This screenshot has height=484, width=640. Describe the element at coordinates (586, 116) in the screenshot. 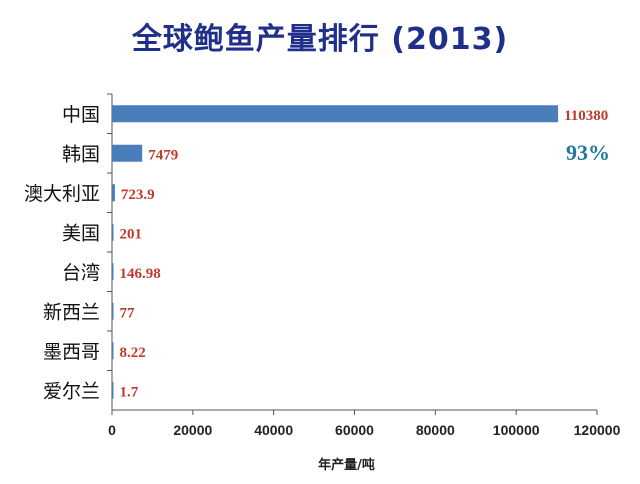

I see `value-label: 110380` at that location.